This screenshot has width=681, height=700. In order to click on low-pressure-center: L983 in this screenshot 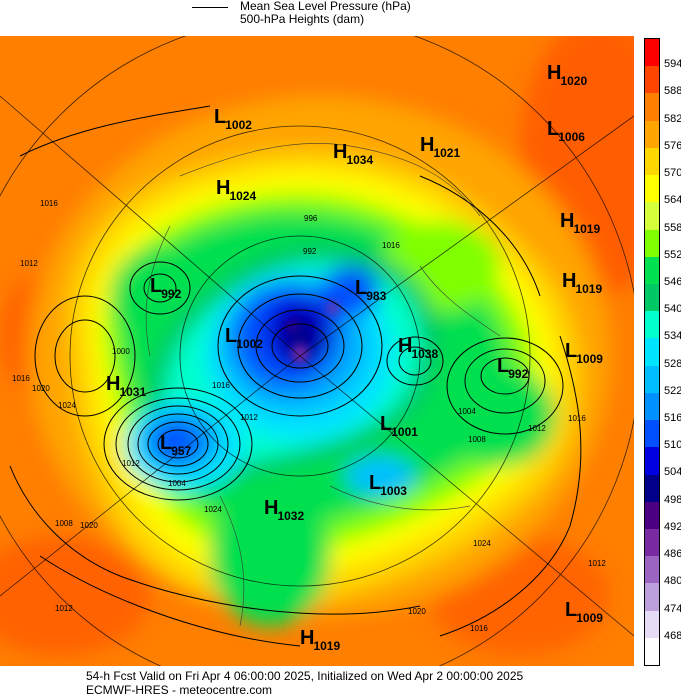, I will do `click(371, 290)`.